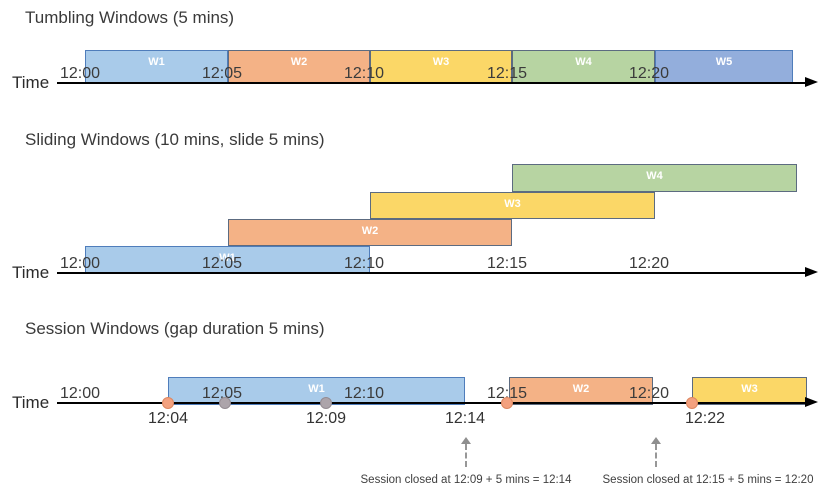 This screenshot has height=498, width=829. What do you see at coordinates (708, 480) in the screenshot?
I see `session-close-caption: Session closed at 12:15 + 5 mins = 12:20` at bounding box center [708, 480].